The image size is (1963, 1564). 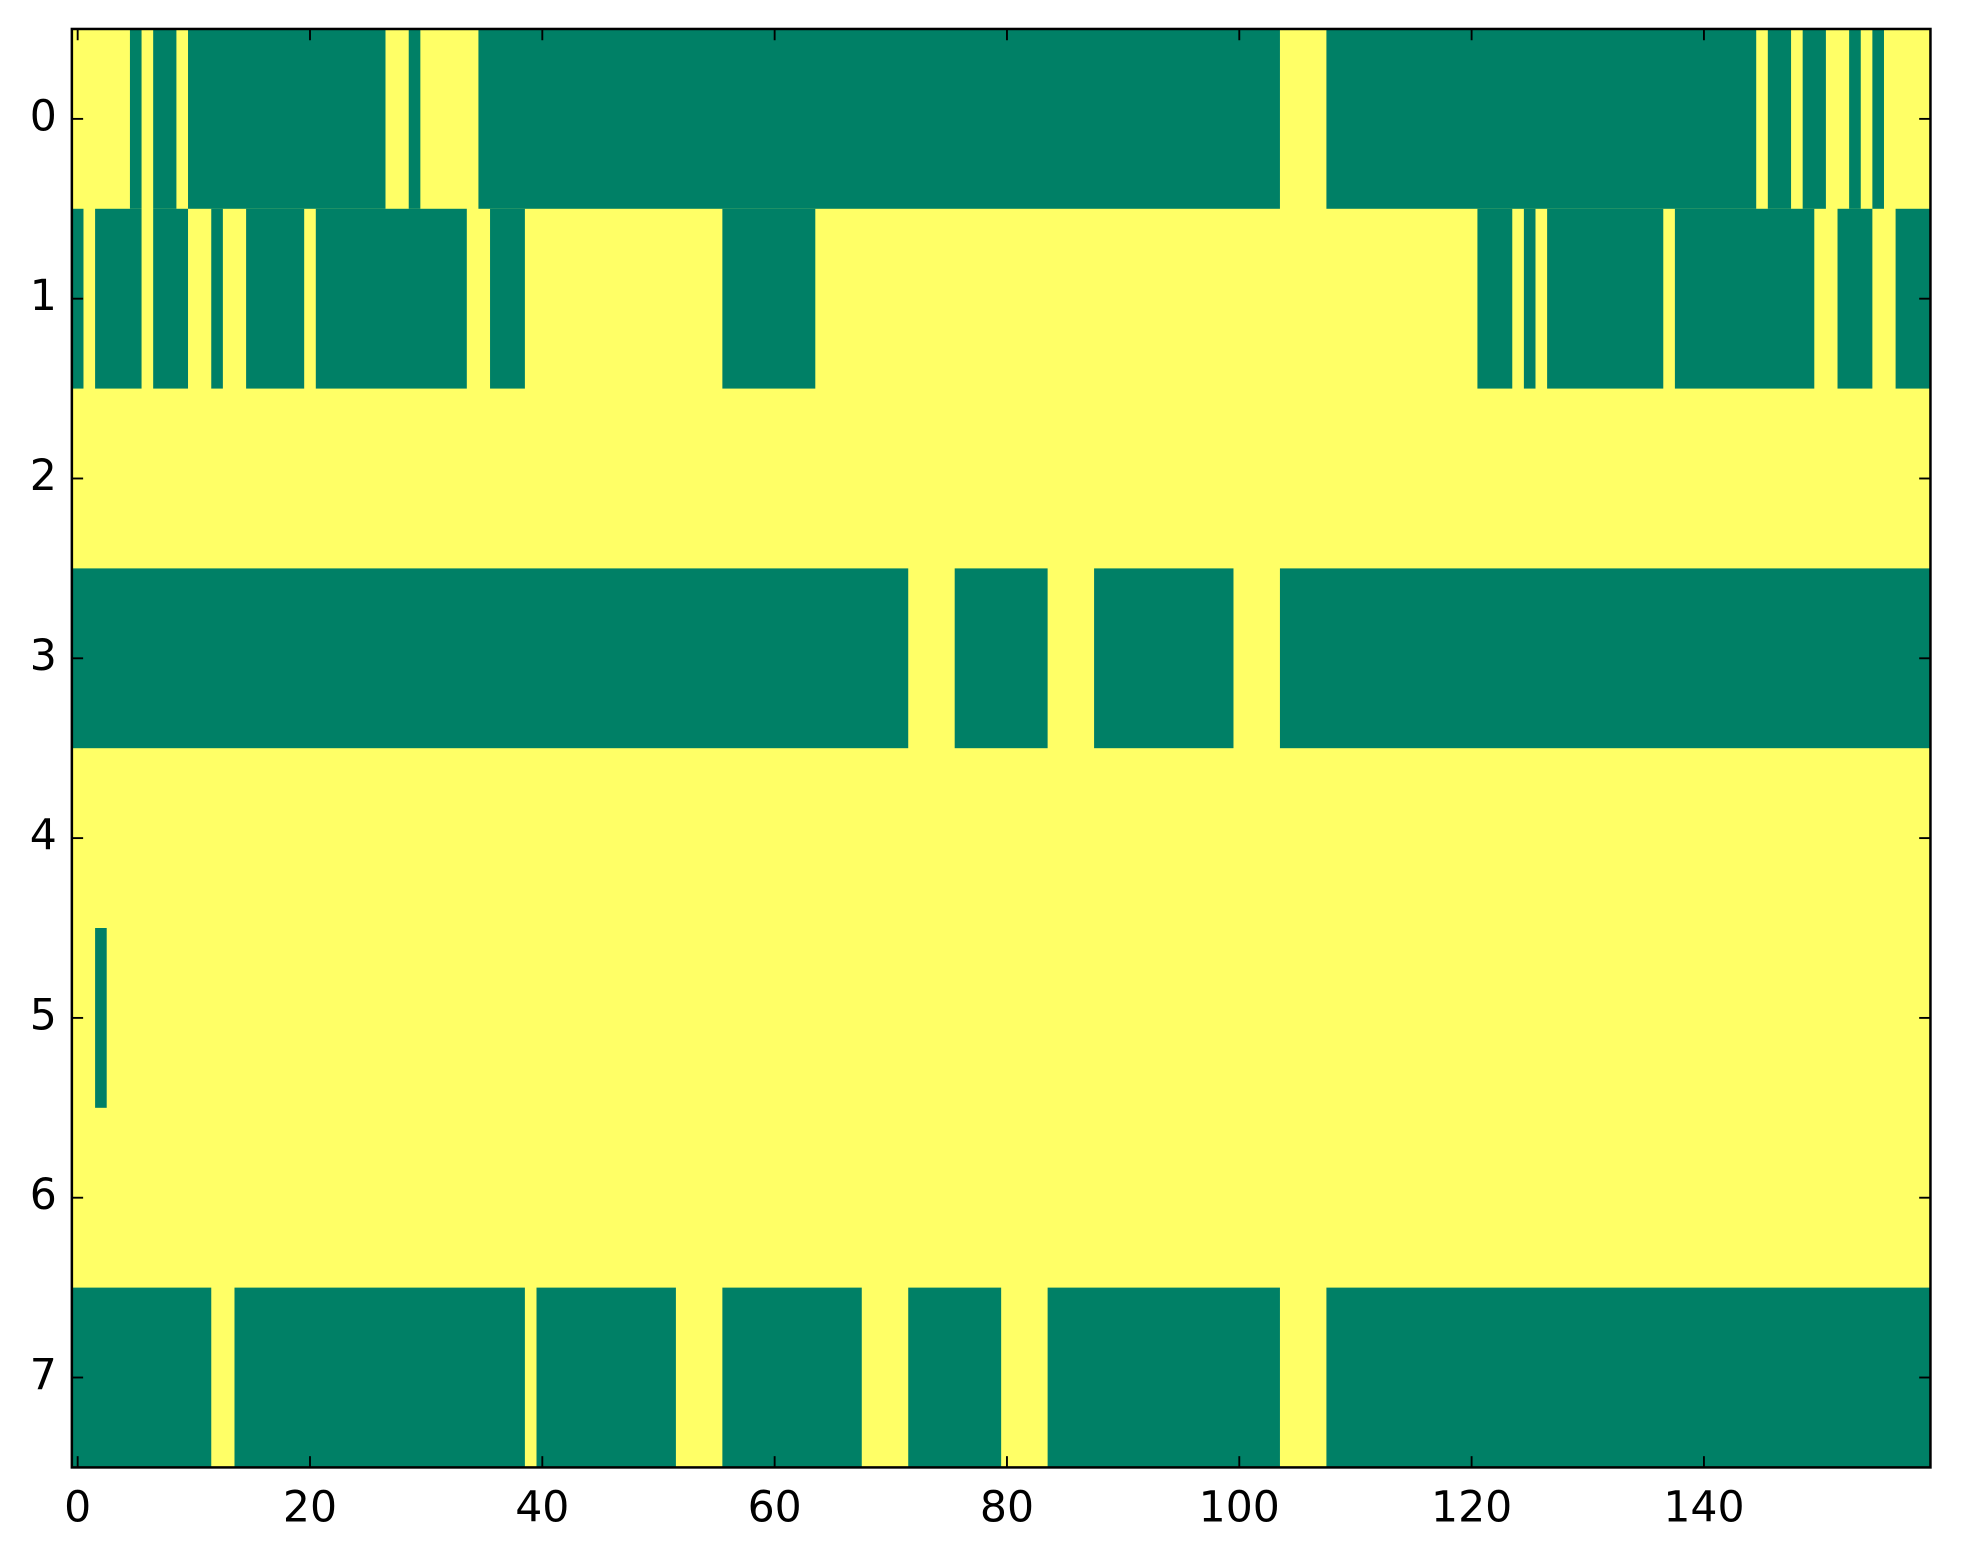 What do you see at coordinates (43, 116) in the screenshot?
I see `y-tick-label: 0` at bounding box center [43, 116].